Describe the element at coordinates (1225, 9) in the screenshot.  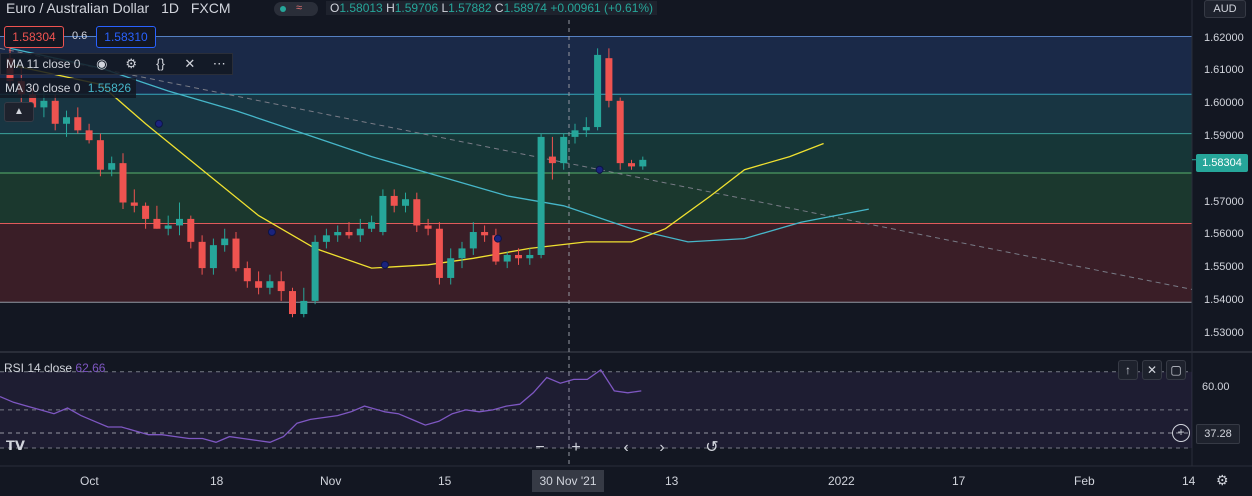
I see `currency-button: AUD` at that location.